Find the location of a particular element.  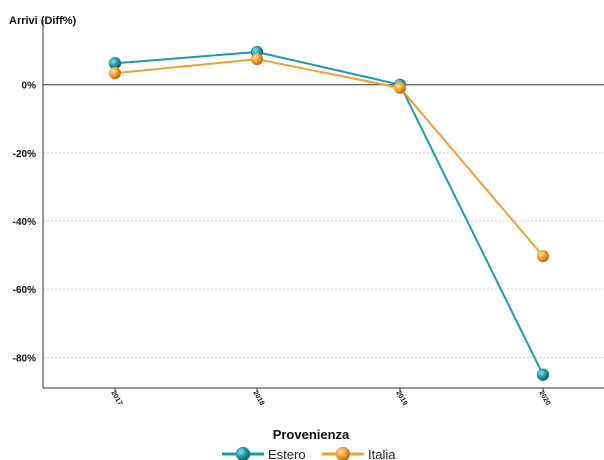

y-axis-ticks: 0% -20% -40% -60% -80% is located at coordinates (24, 223).